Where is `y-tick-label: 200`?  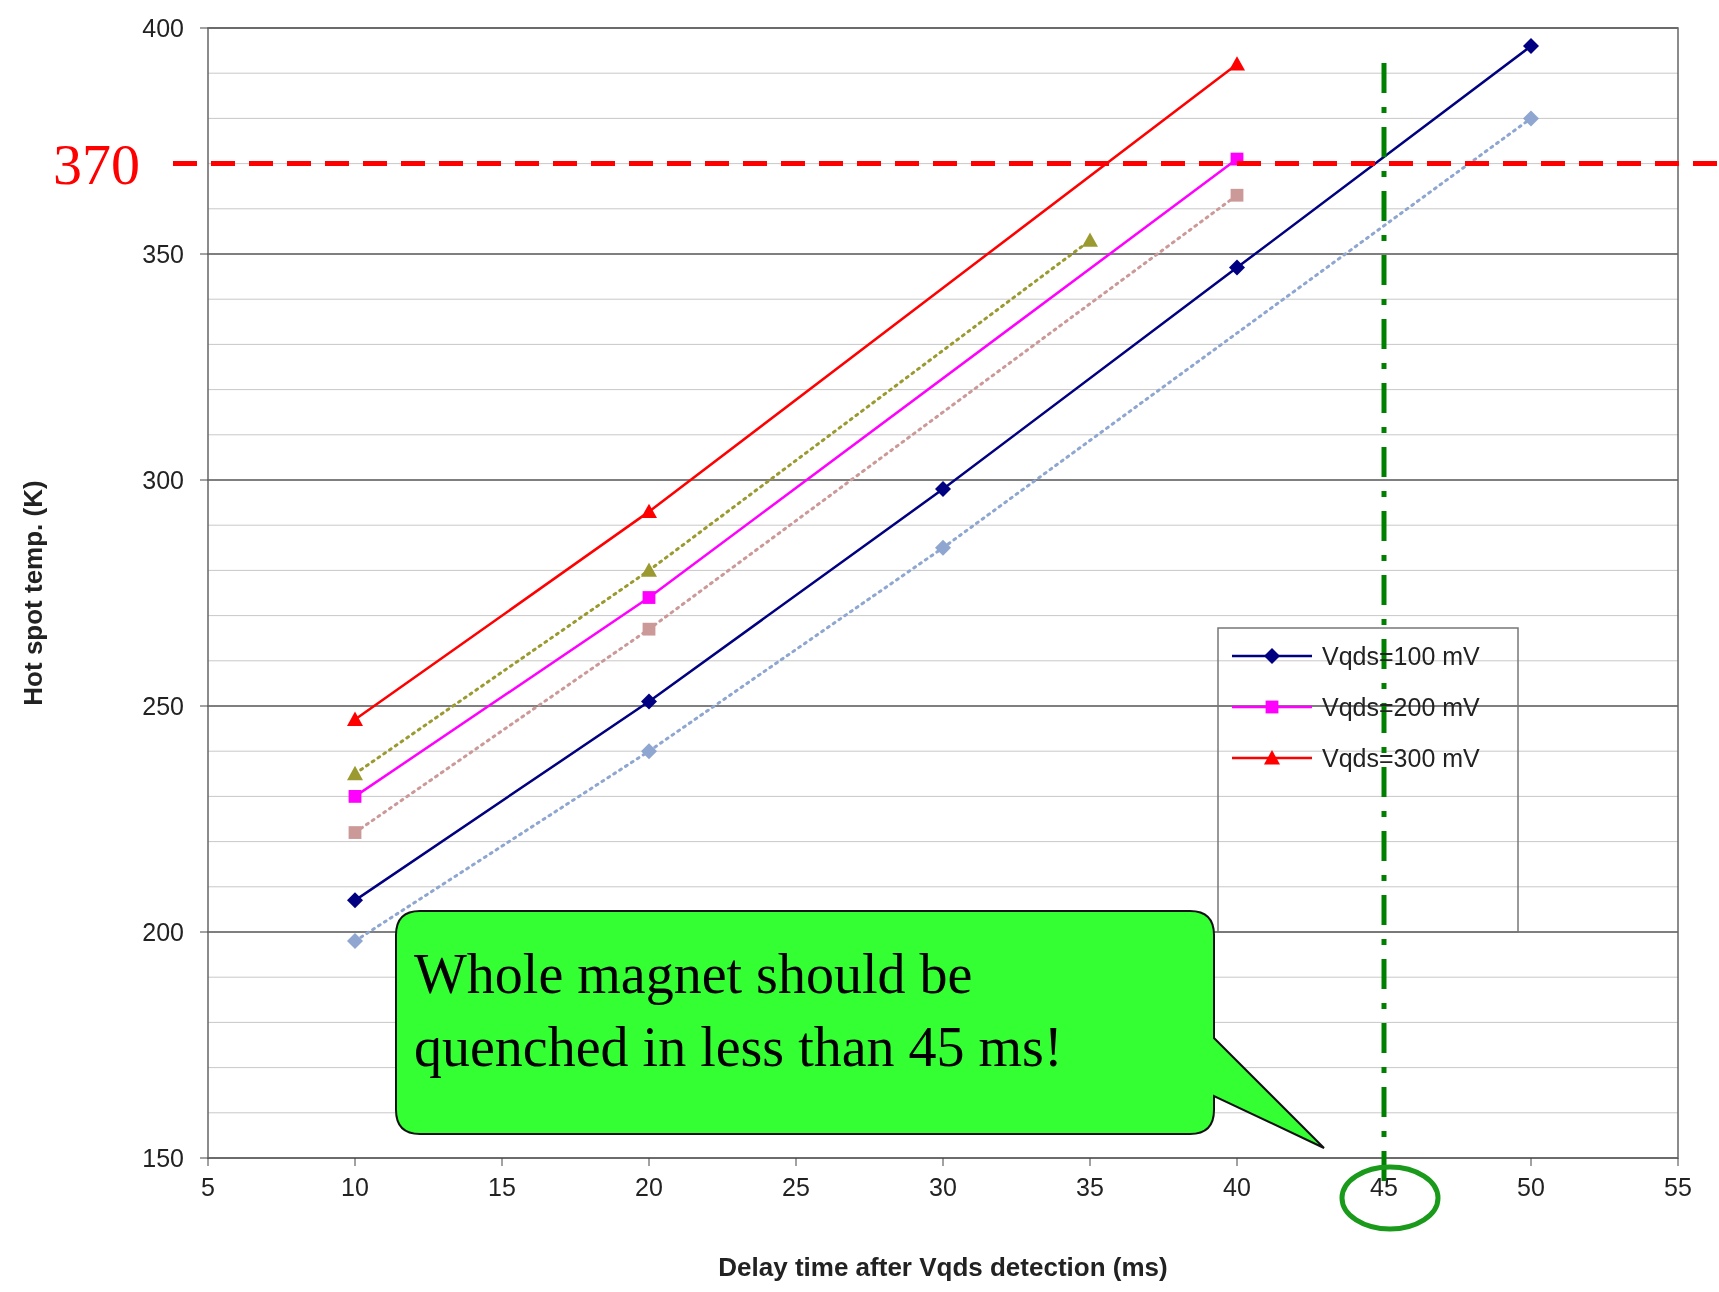
y-tick-label: 200 is located at coordinates (163, 932).